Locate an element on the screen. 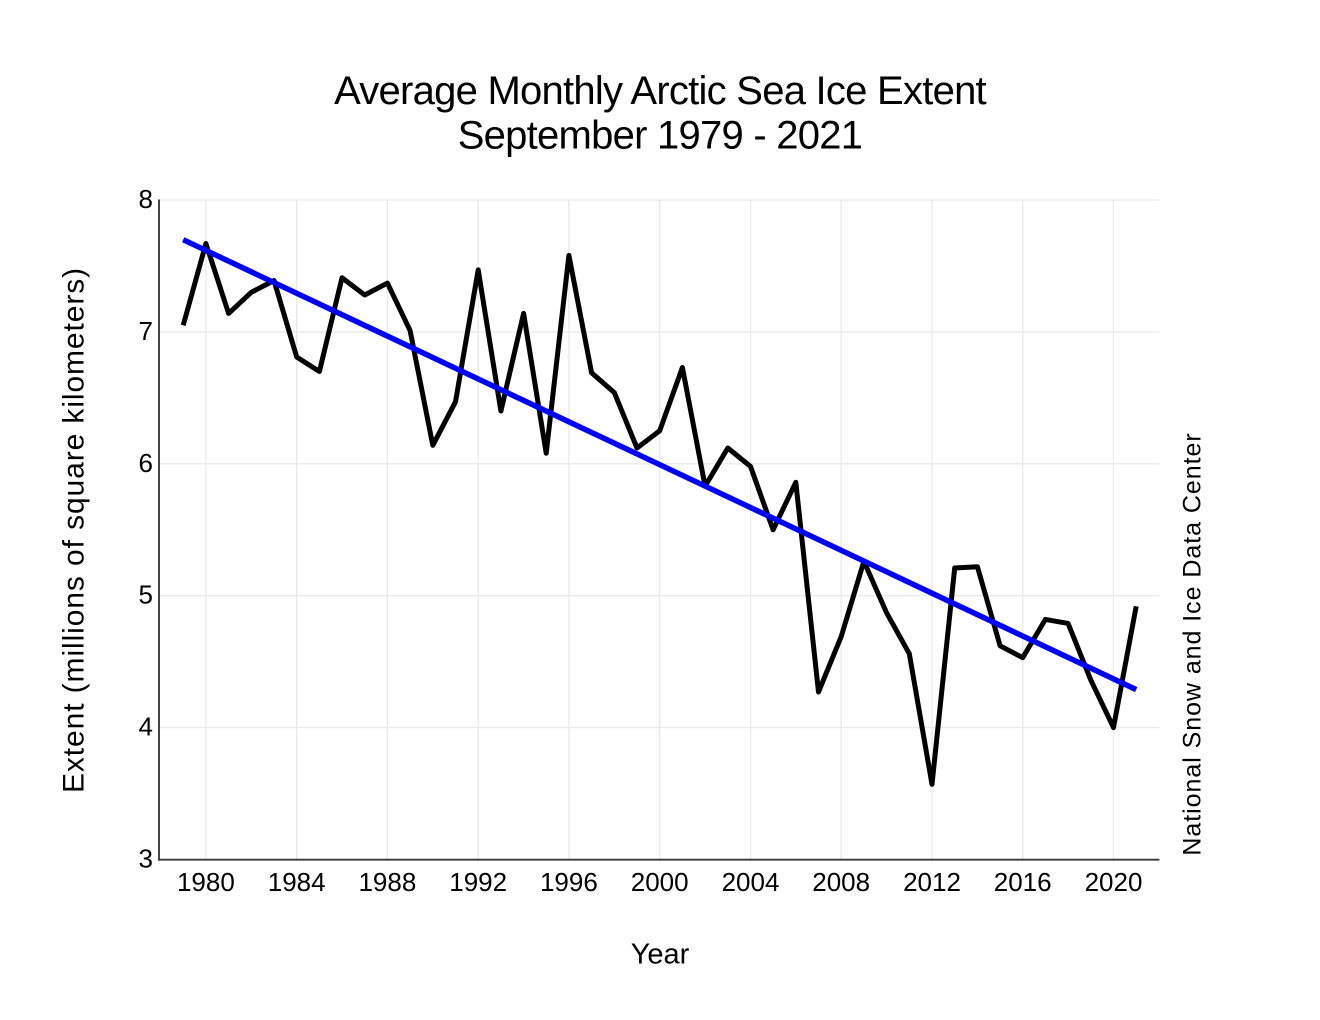 Image resolution: width=1320 pixels, height=1020 pixels. svg-text: 1988 is located at coordinates (387, 882).